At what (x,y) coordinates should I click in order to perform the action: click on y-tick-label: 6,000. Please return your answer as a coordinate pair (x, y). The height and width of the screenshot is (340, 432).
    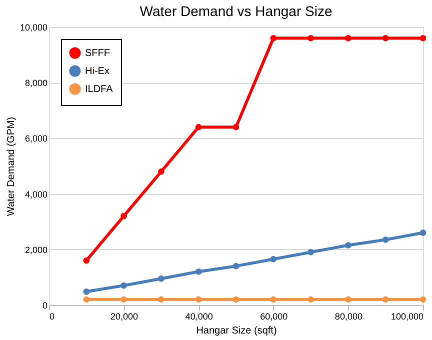
    Looking at the image, I should click on (36, 139).